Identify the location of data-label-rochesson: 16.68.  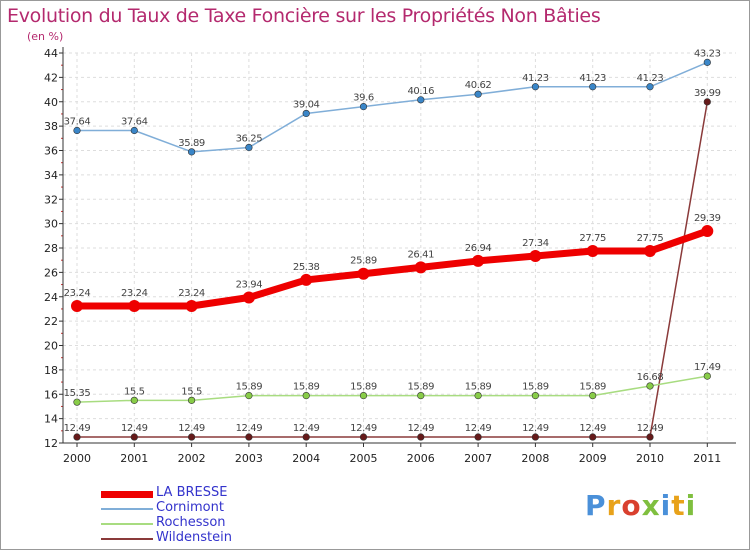
(650, 377).